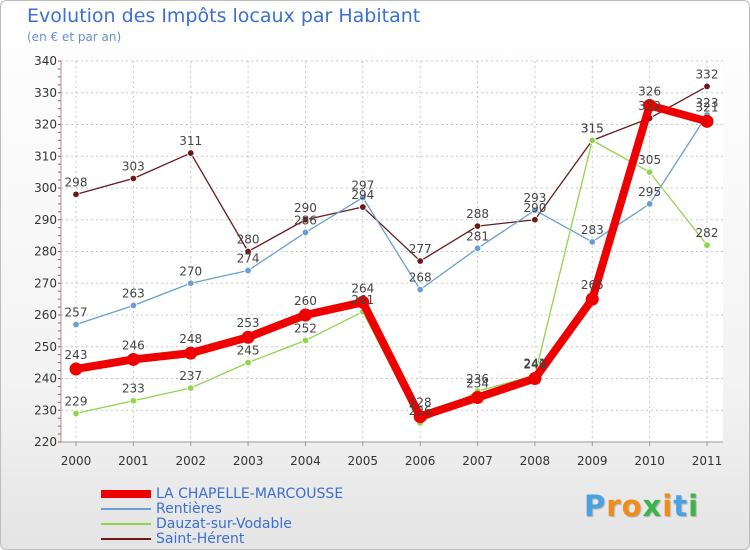  Describe the element at coordinates (362, 300) in the screenshot. I see `data-label: 261` at that location.